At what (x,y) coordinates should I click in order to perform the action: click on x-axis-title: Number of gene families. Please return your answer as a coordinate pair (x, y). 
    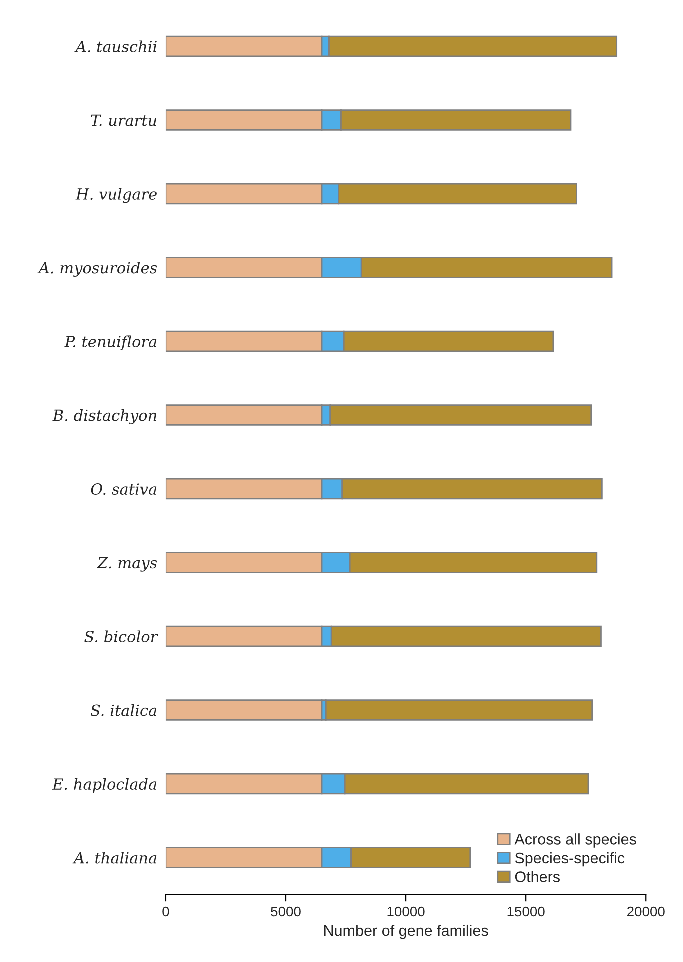
    Looking at the image, I should click on (406, 932).